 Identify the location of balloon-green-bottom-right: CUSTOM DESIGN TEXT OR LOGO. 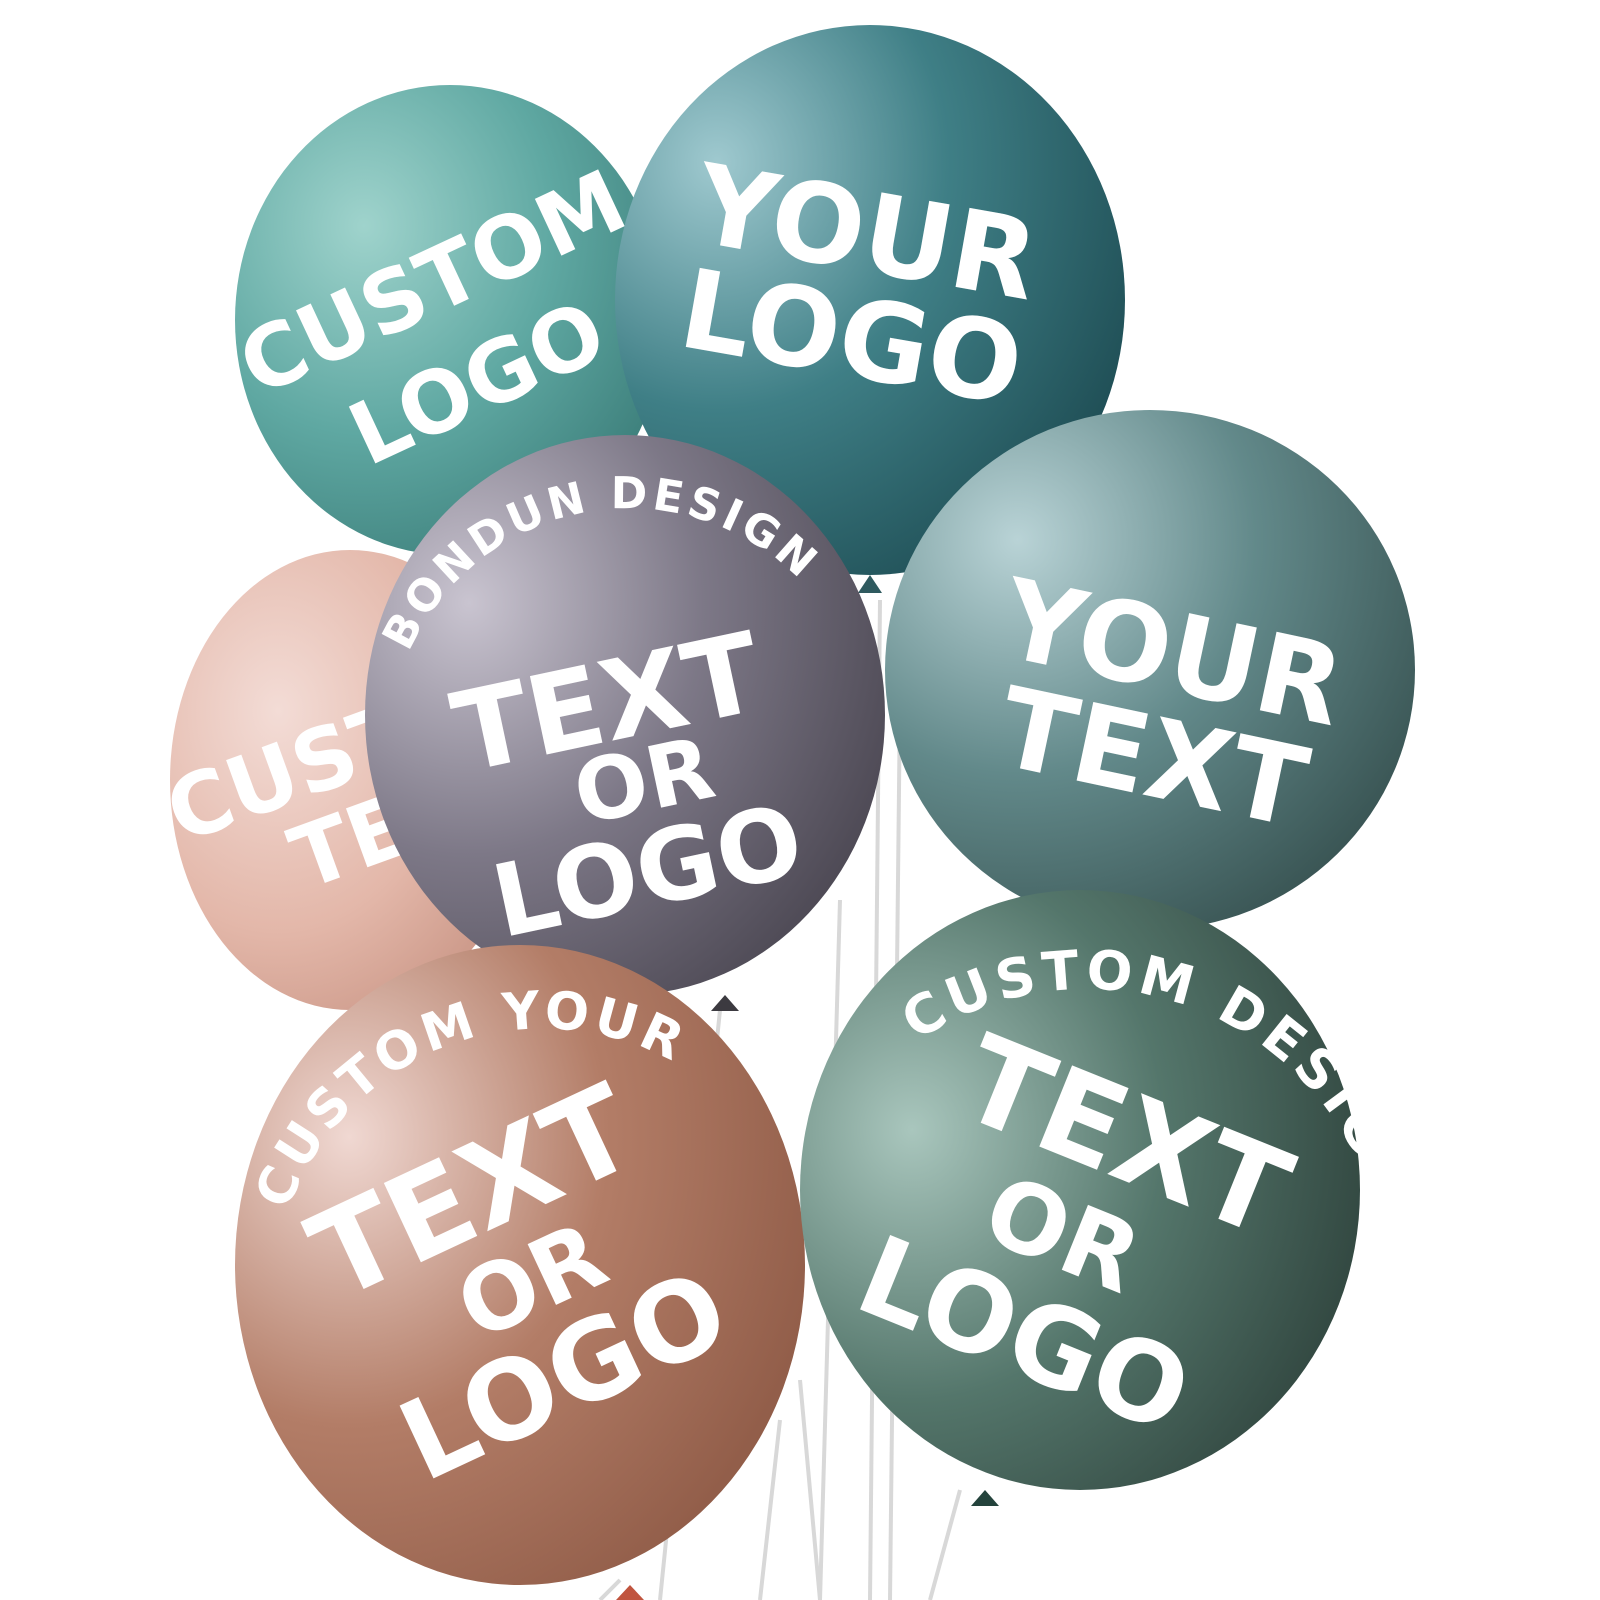
(1109, 1198).